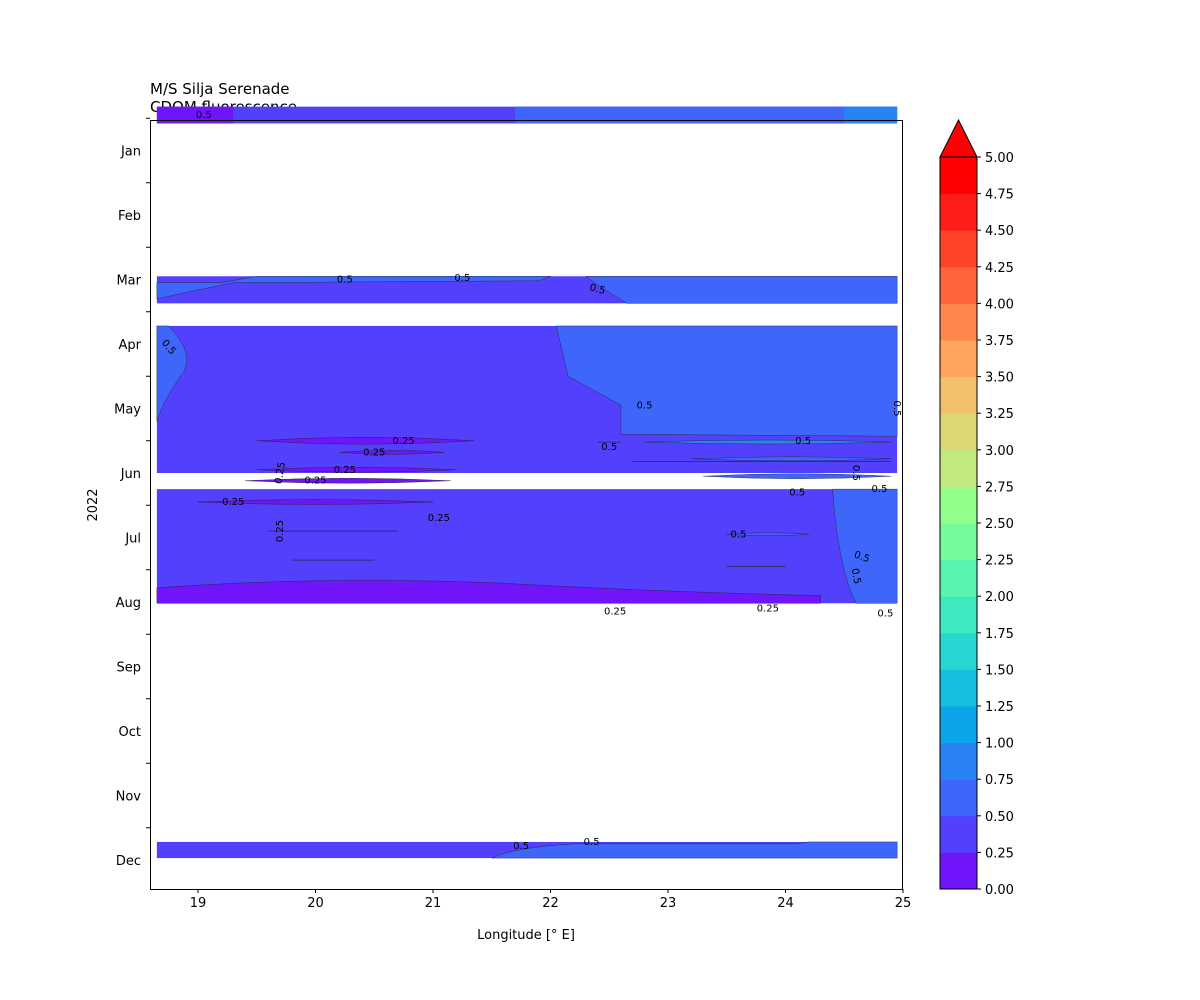 This screenshot has width=1200, height=1000. Describe the element at coordinates (999, 890) in the screenshot. I see `colorbar-tick-label: 0.00` at that location.